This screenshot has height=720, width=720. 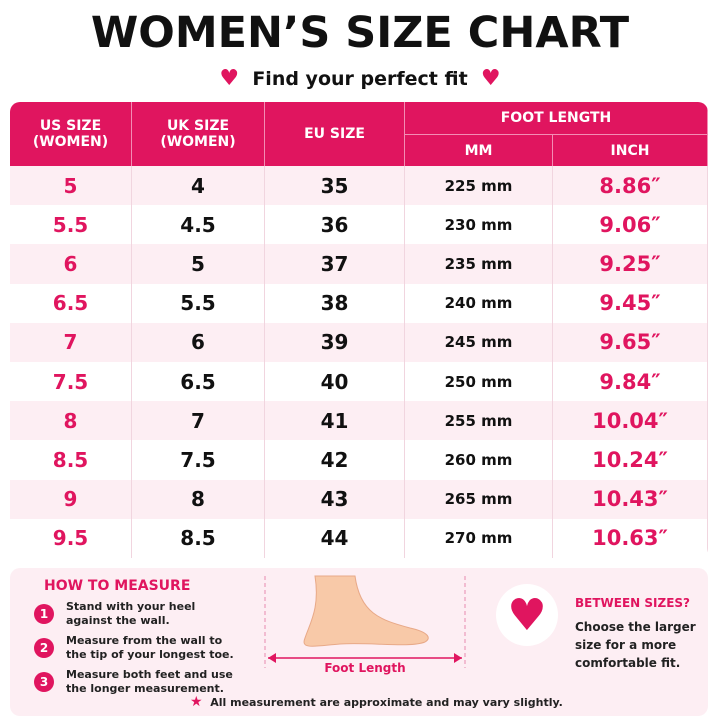 What do you see at coordinates (630, 499) in the screenshot?
I see `table-cell: 10.43″` at bounding box center [630, 499].